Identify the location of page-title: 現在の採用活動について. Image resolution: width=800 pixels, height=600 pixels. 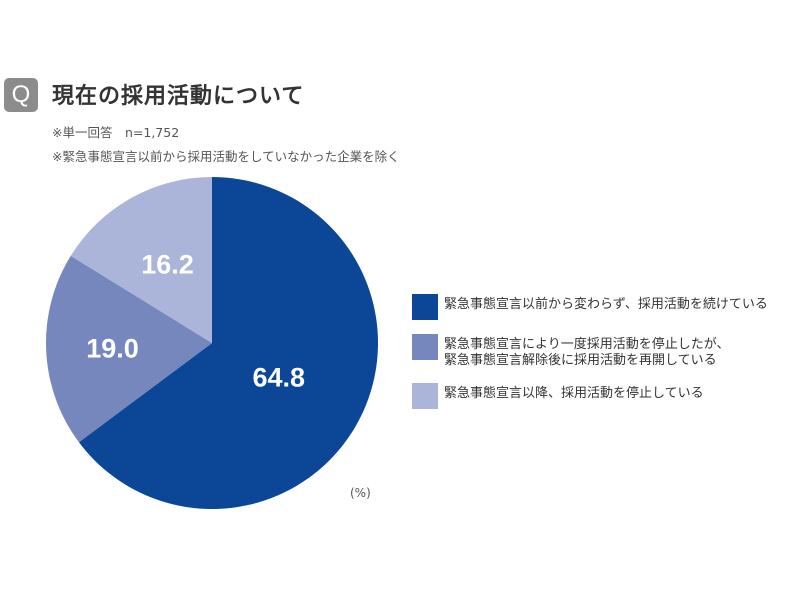
(178, 96).